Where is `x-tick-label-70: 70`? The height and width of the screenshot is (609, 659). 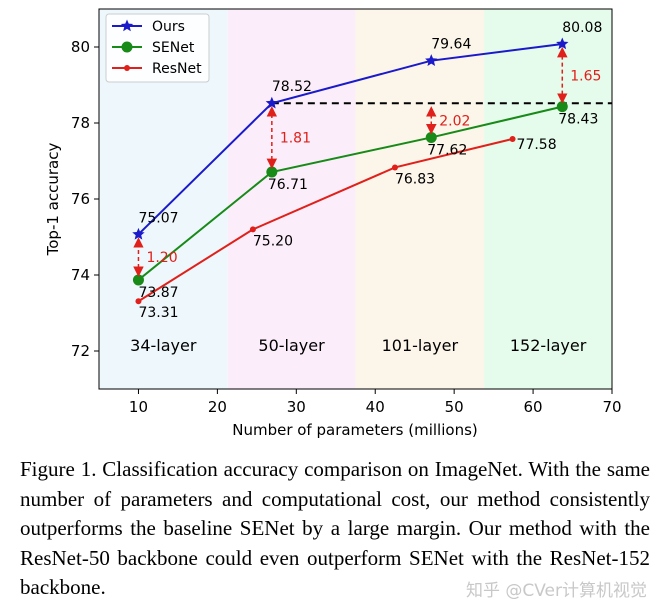 x-tick-label-70: 70 is located at coordinates (611, 407).